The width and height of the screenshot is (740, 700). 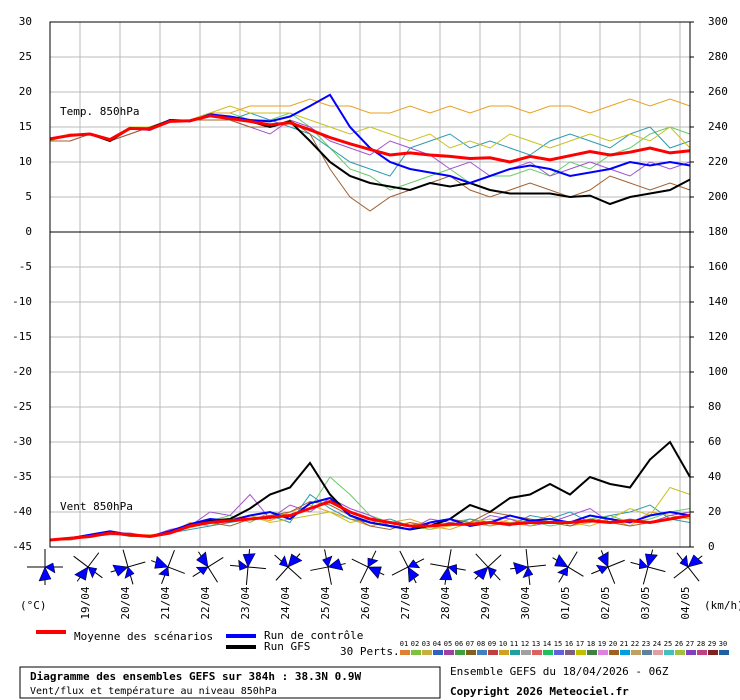 What do you see at coordinates (415, 644) in the screenshot?
I see `pert-code: 02` at bounding box center [415, 644].